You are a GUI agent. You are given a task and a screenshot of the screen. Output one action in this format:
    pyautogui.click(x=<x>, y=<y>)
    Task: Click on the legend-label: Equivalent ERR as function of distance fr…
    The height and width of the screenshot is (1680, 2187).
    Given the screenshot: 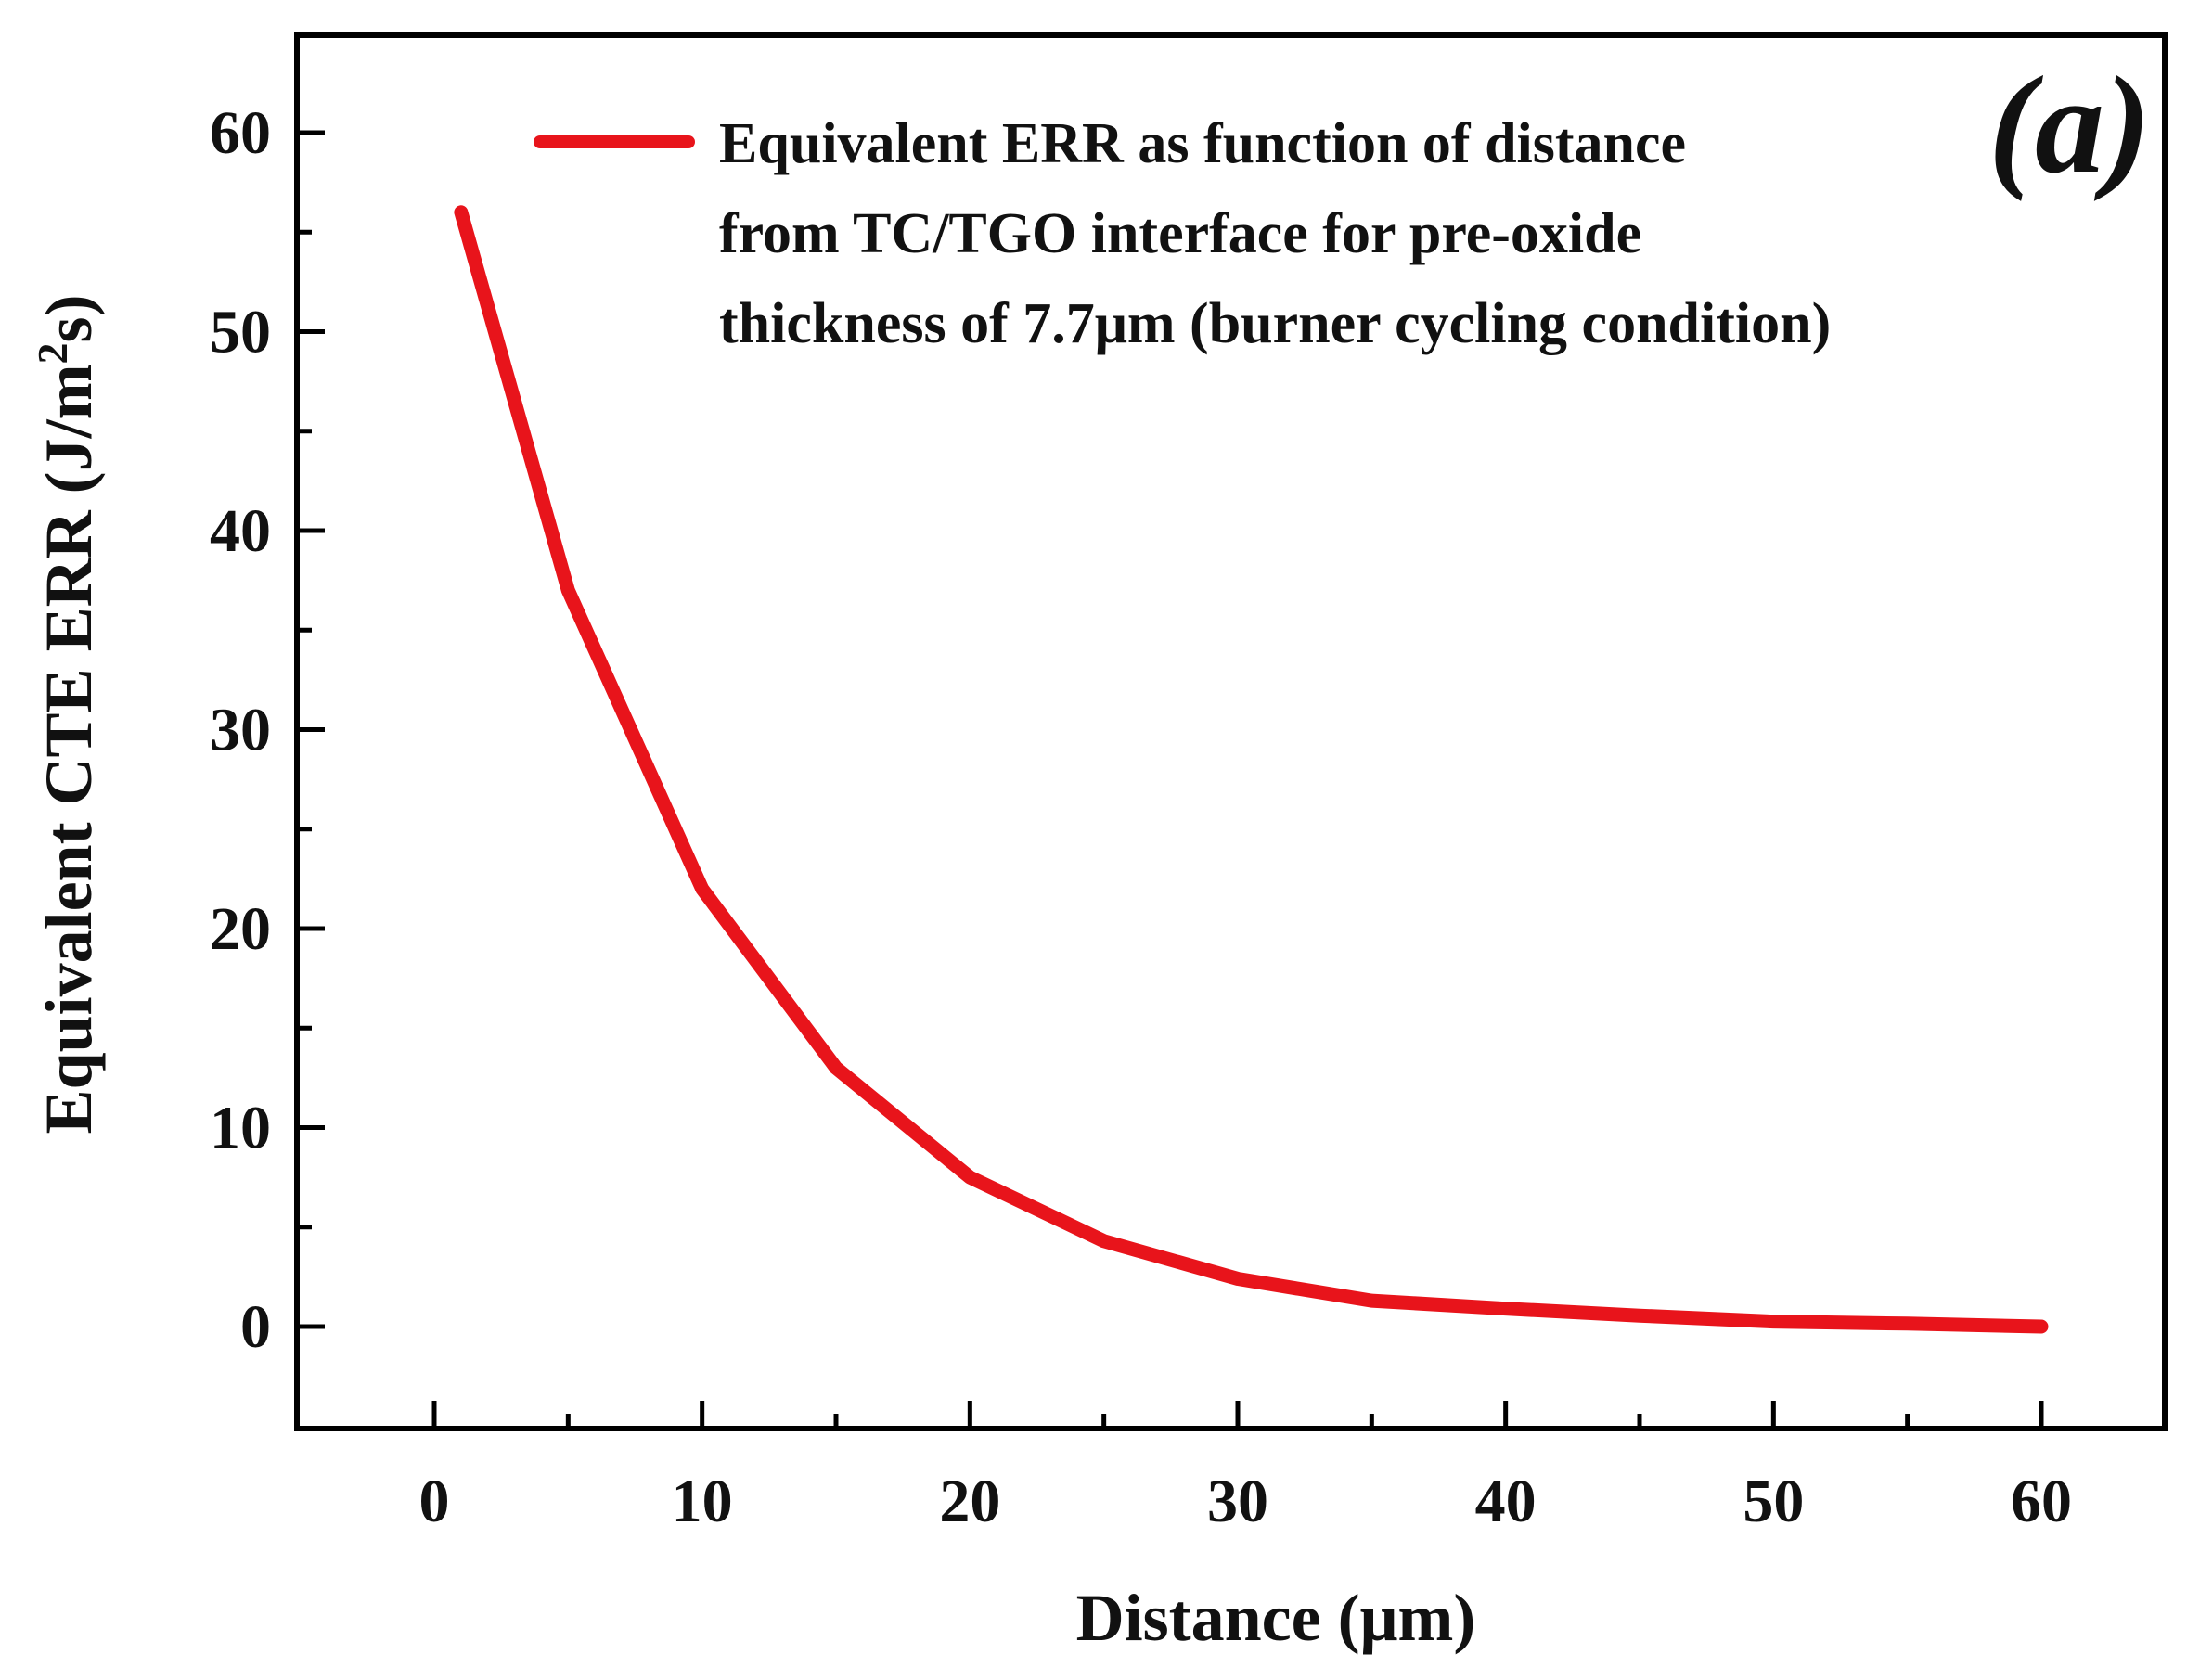 What is the action you would take?
    pyautogui.click(x=1275, y=233)
    